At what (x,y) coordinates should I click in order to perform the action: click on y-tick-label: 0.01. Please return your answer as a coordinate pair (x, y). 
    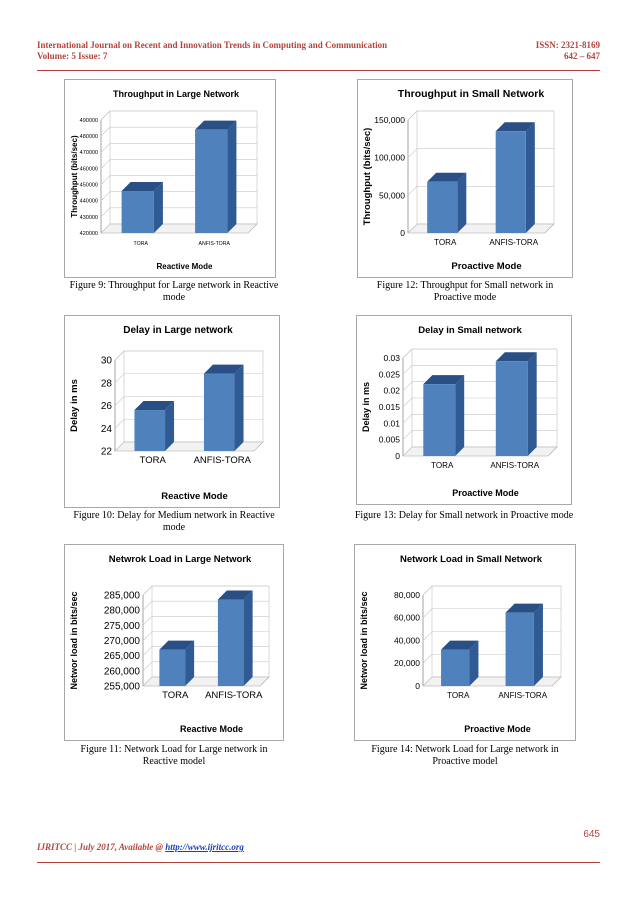
    Looking at the image, I should click on (391, 423).